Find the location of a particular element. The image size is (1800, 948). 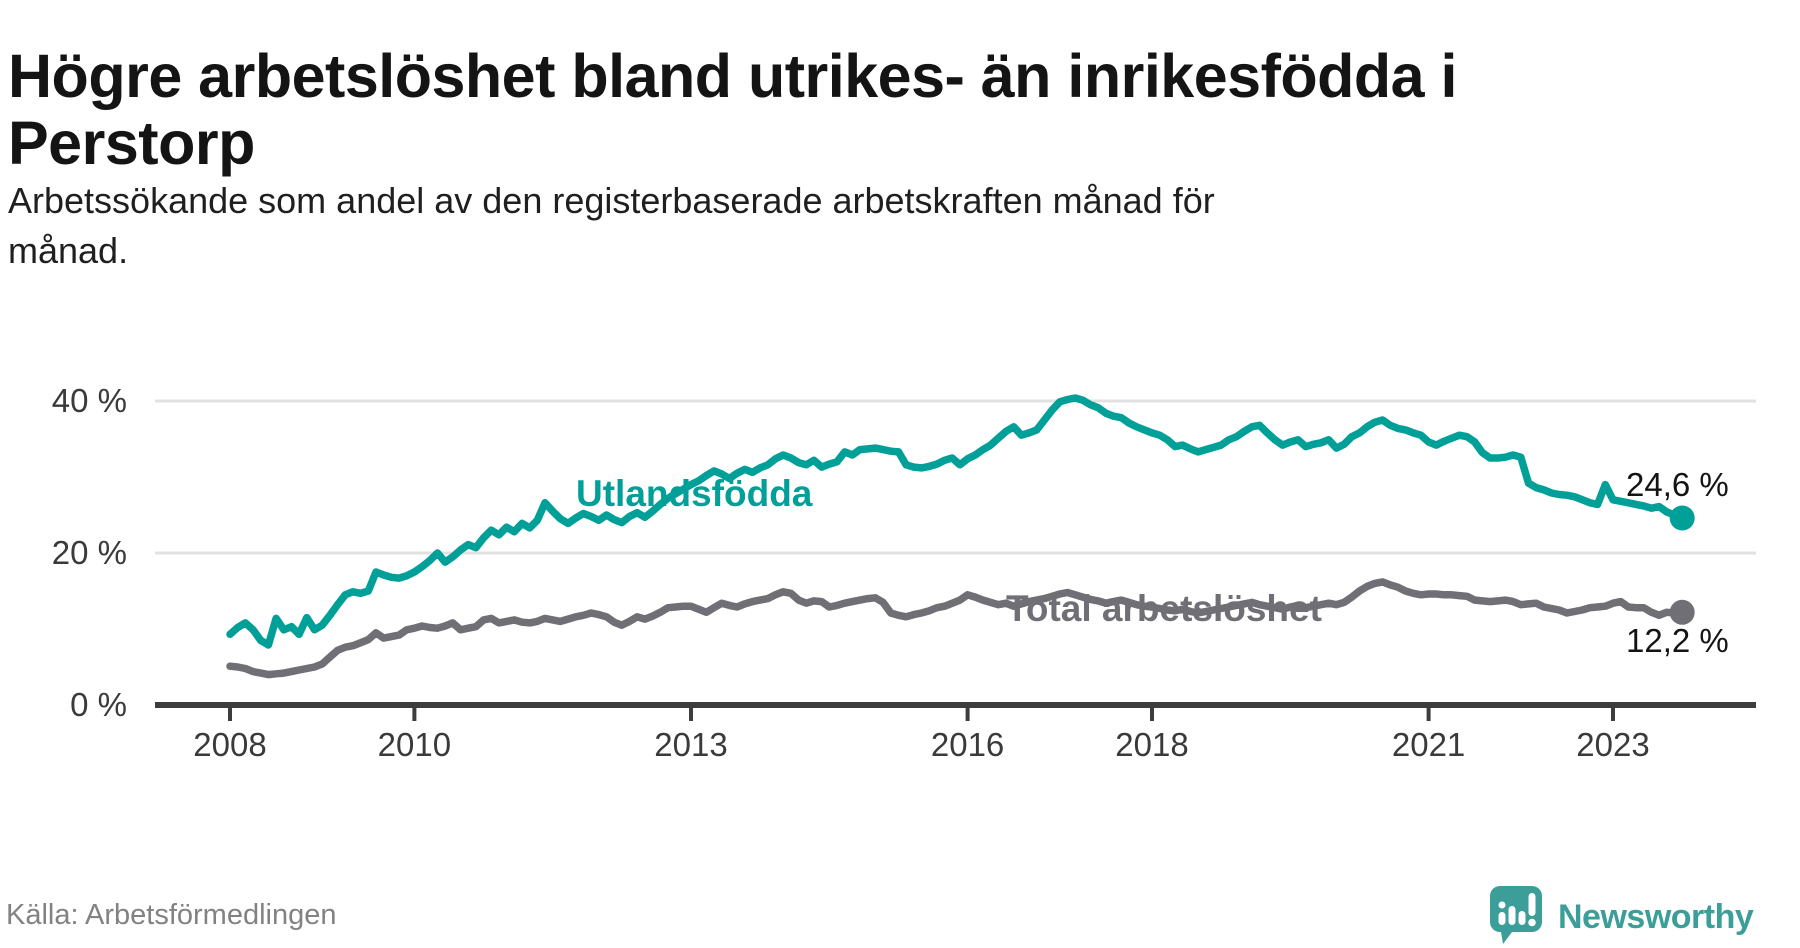

y-axis-label-40: 40 % is located at coordinates (89, 400).